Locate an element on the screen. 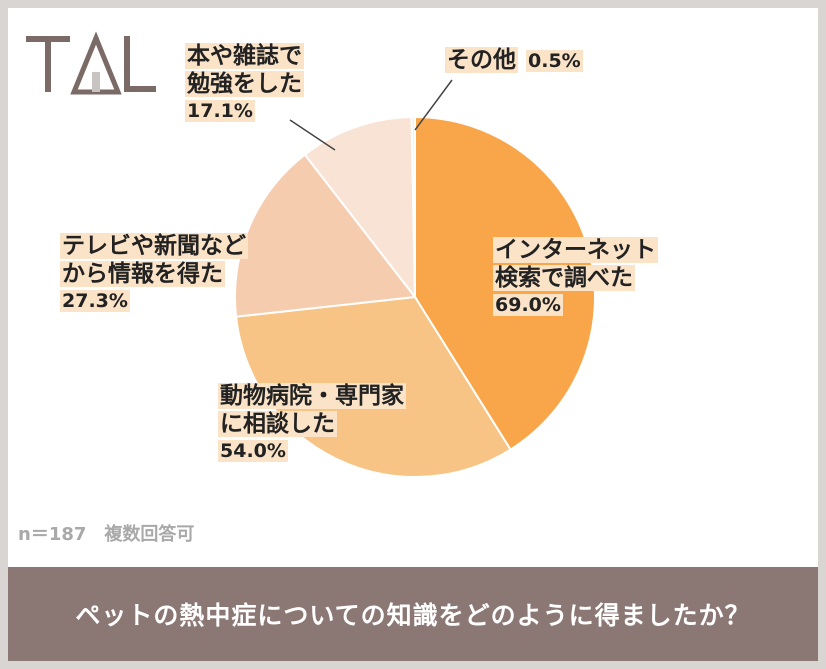 The width and height of the screenshot is (826, 669). label-tv: テレビや新聞など から情報を得た 27.3% is located at coordinates (154, 272).